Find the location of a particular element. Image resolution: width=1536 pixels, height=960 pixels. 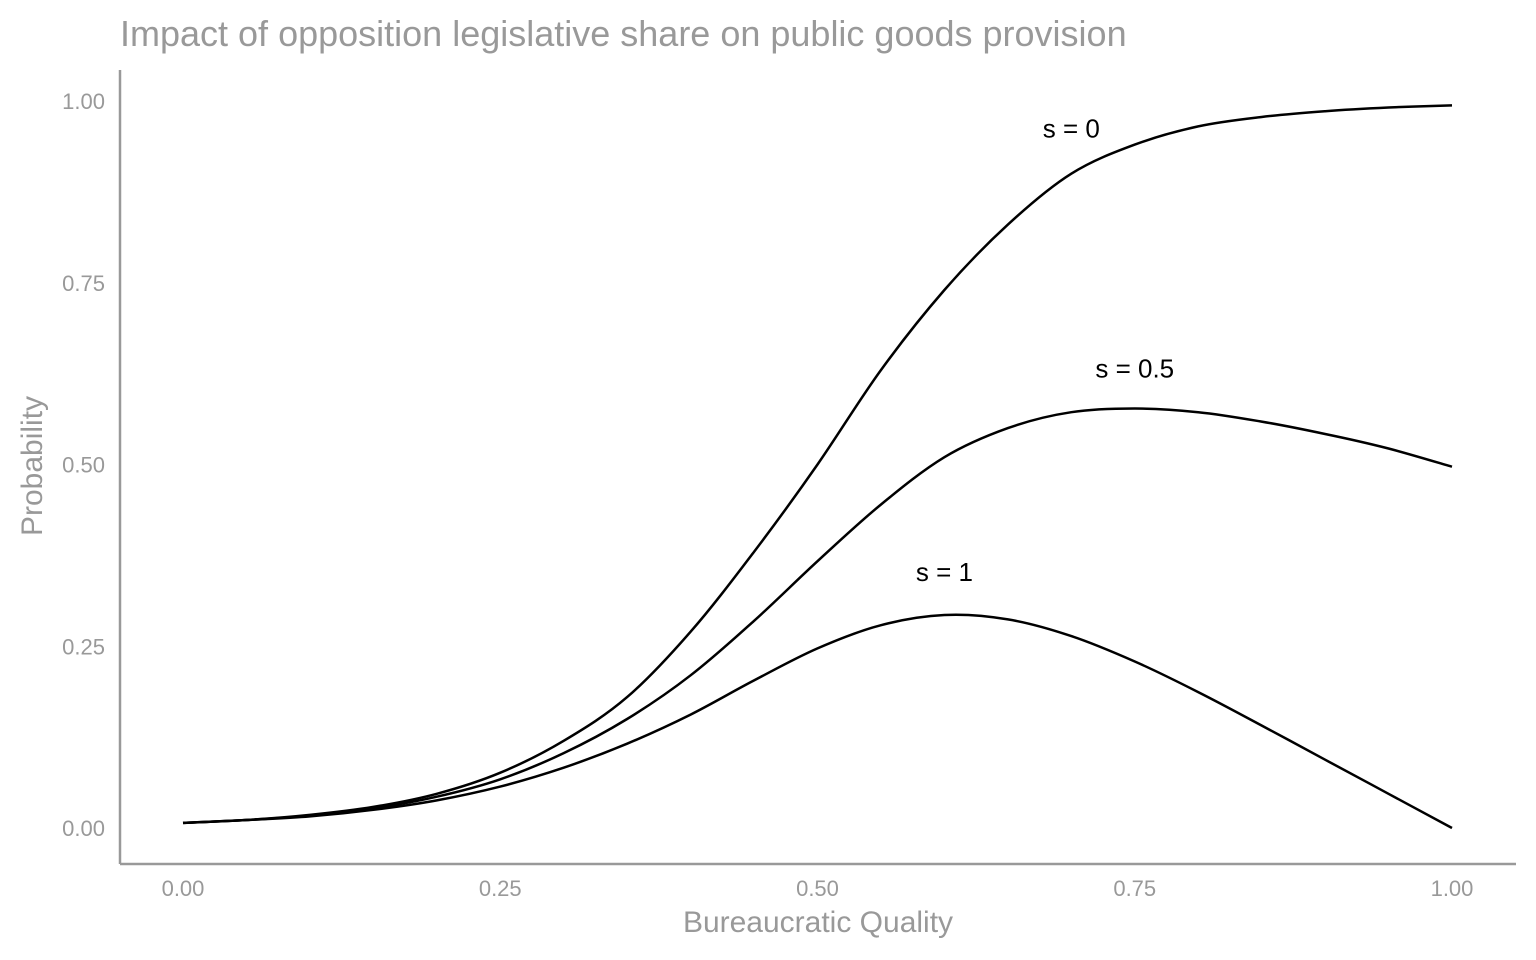

x-tick-label: 0.75 is located at coordinates (1134, 888).